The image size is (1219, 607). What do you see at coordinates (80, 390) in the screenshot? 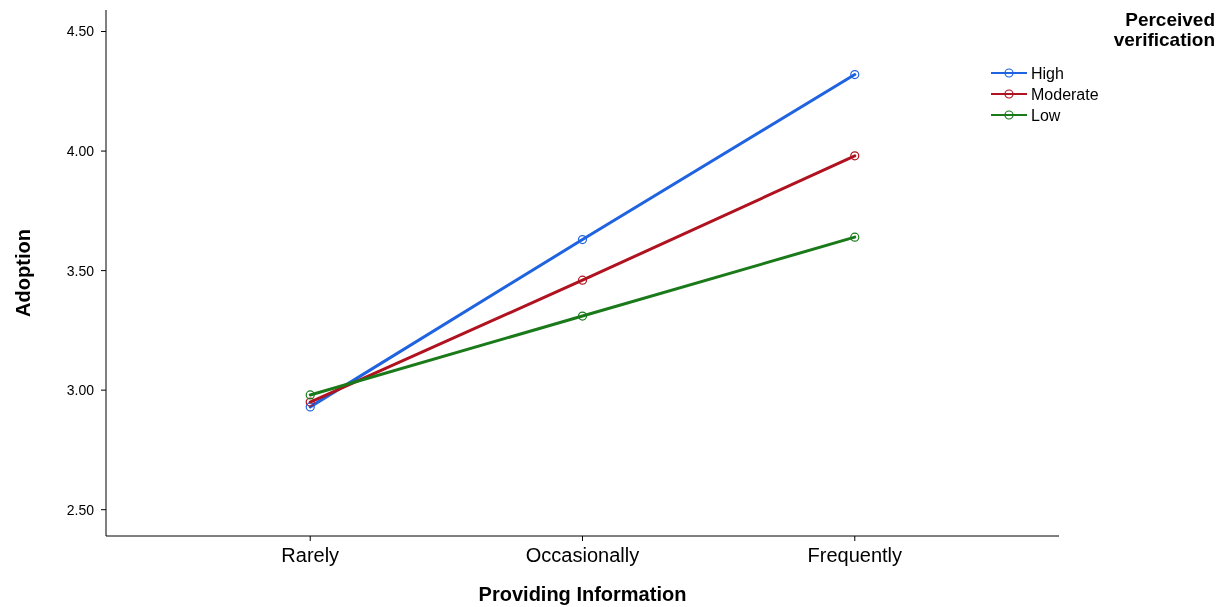
I see `y-tick-label: 3.00` at bounding box center [80, 390].